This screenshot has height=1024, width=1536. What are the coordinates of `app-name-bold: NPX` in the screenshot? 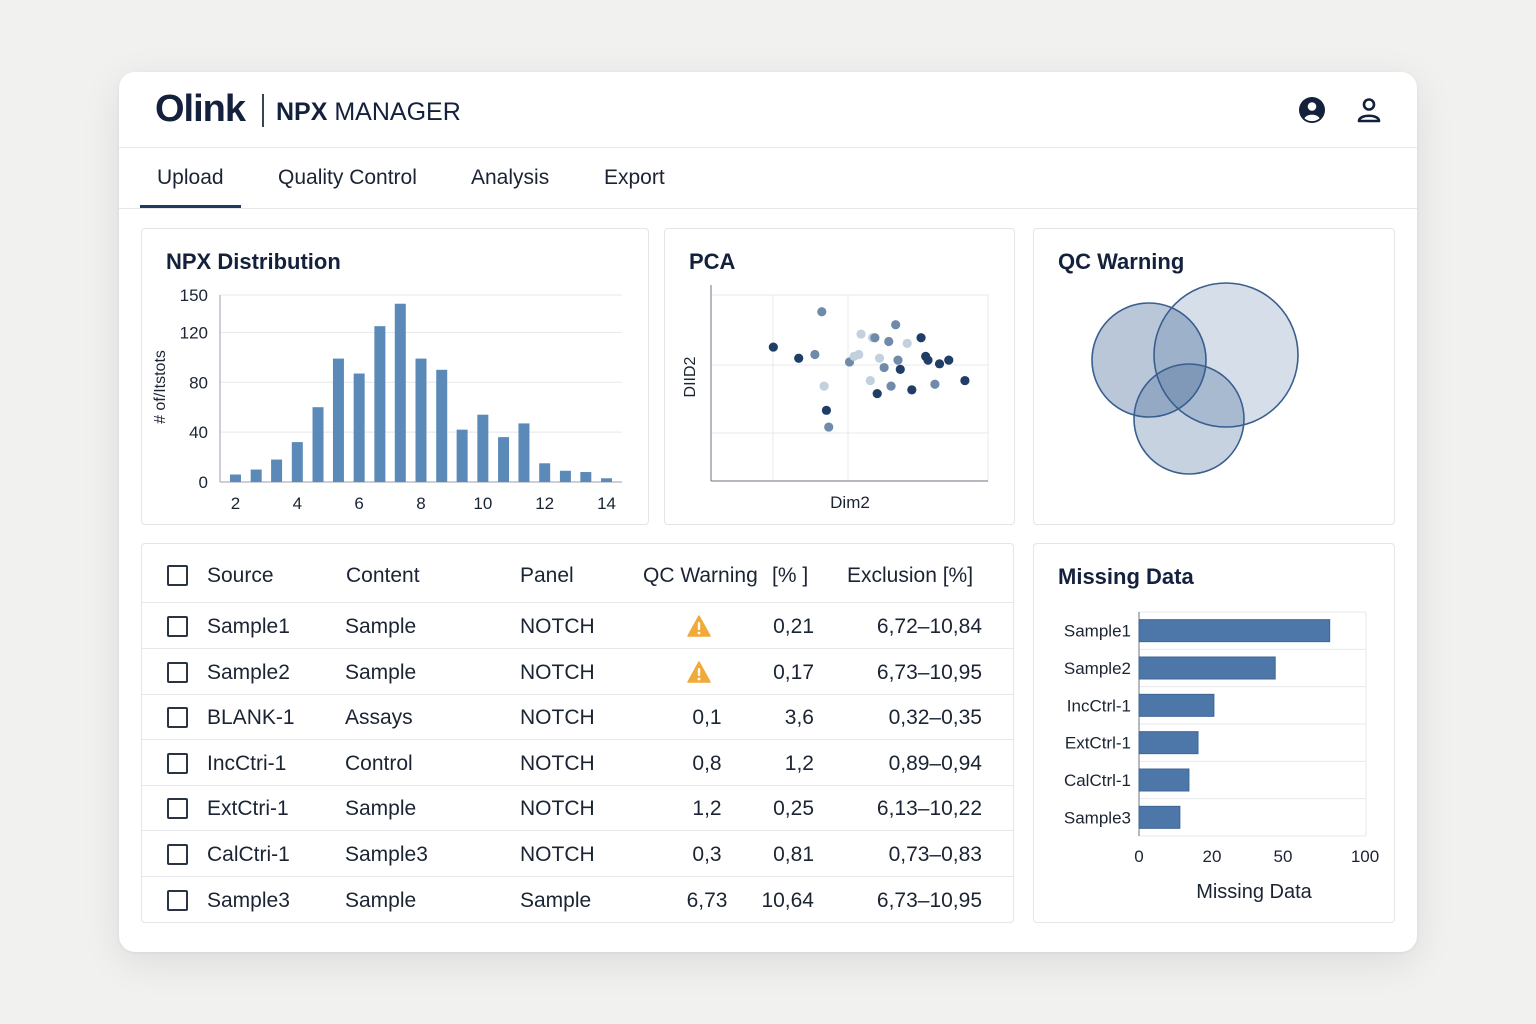 It's located at (302, 112).